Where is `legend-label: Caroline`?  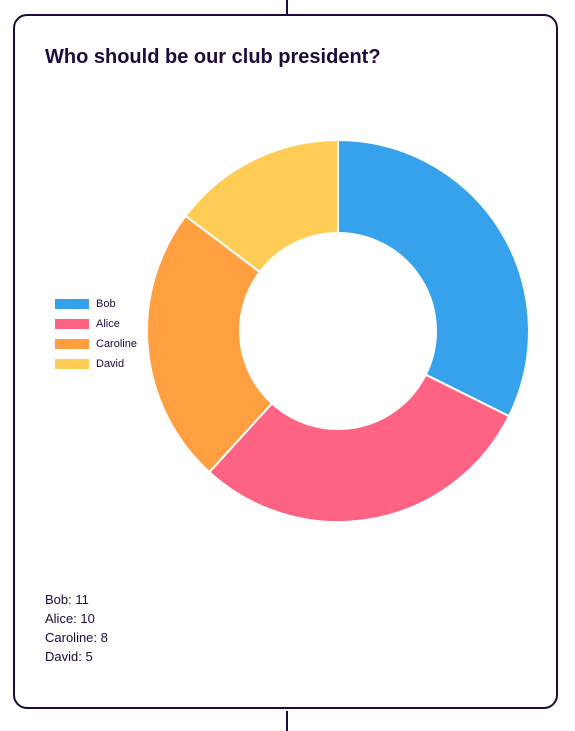 legend-label: Caroline is located at coordinates (116, 344).